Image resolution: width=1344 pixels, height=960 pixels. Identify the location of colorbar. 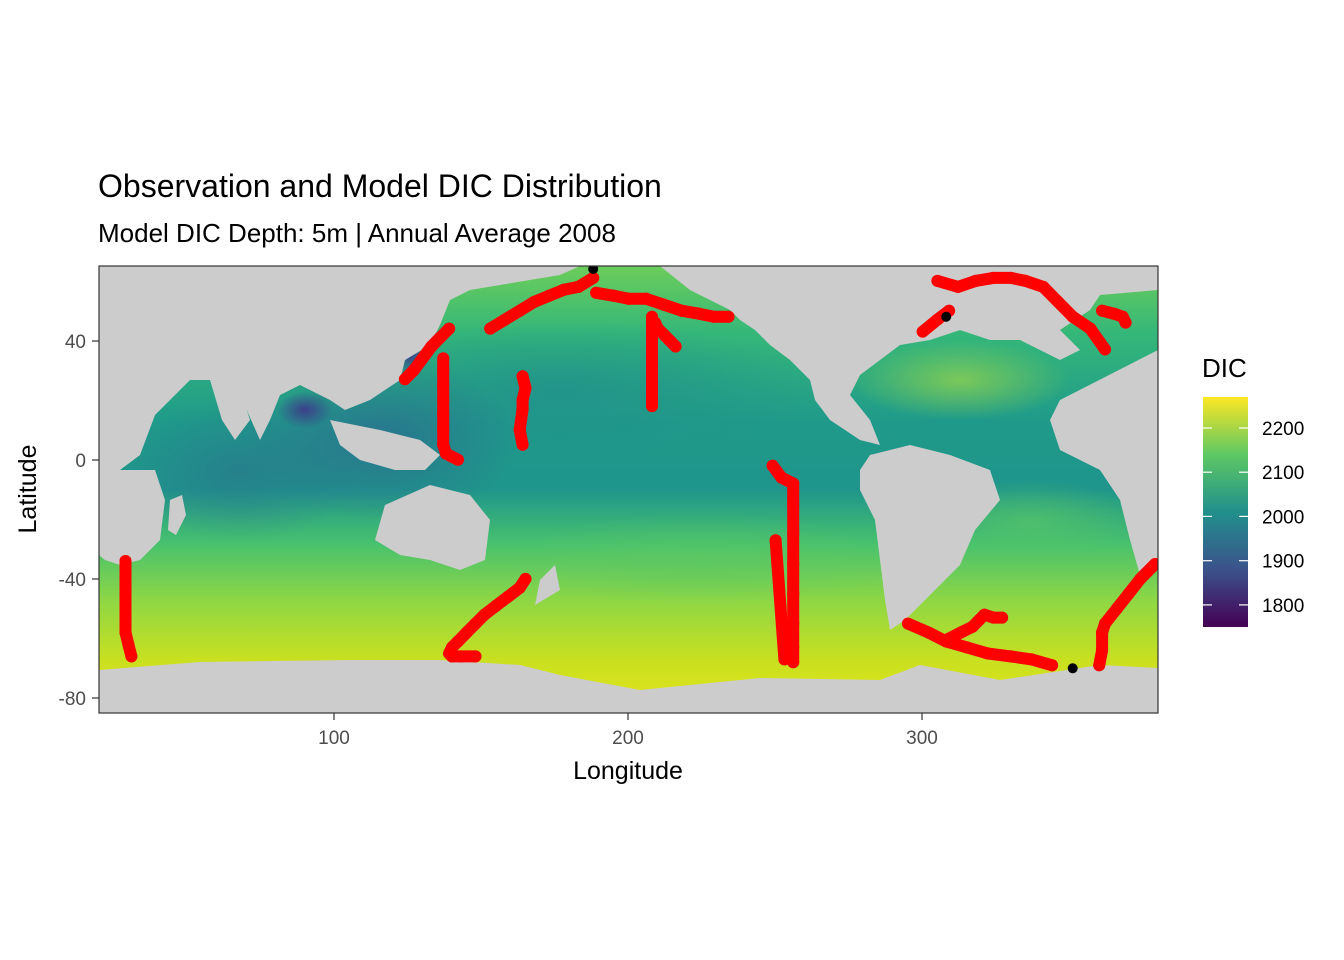
(1225, 512).